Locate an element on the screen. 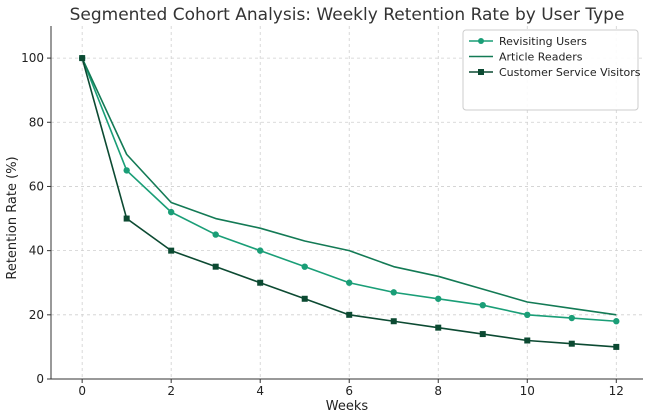 This screenshot has width=652, height=416. y-axis-label: Retention Rate (%) is located at coordinates (12, 217).